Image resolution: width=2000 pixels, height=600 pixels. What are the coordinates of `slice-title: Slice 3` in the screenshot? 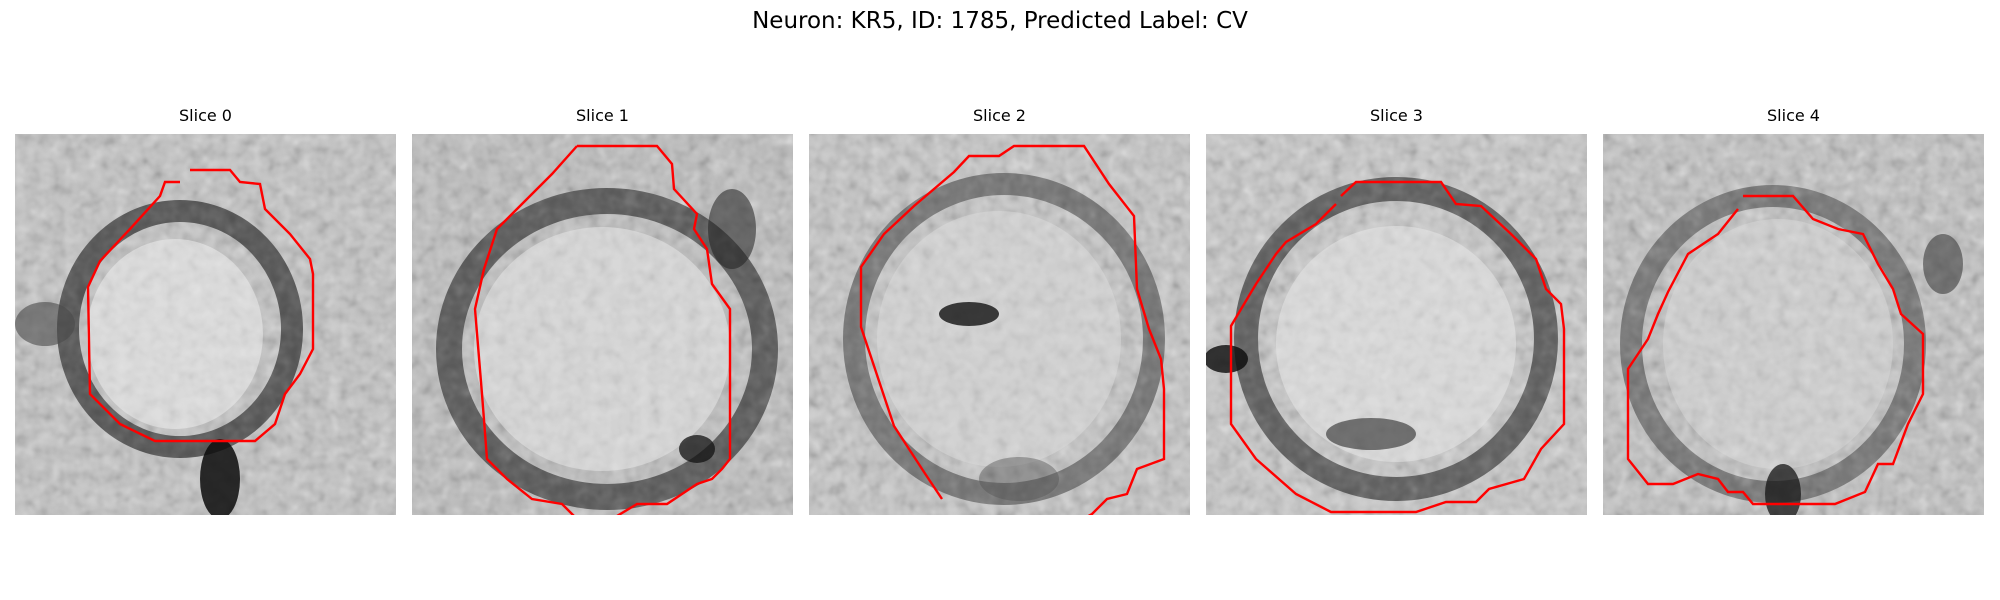 It's located at (1396, 115).